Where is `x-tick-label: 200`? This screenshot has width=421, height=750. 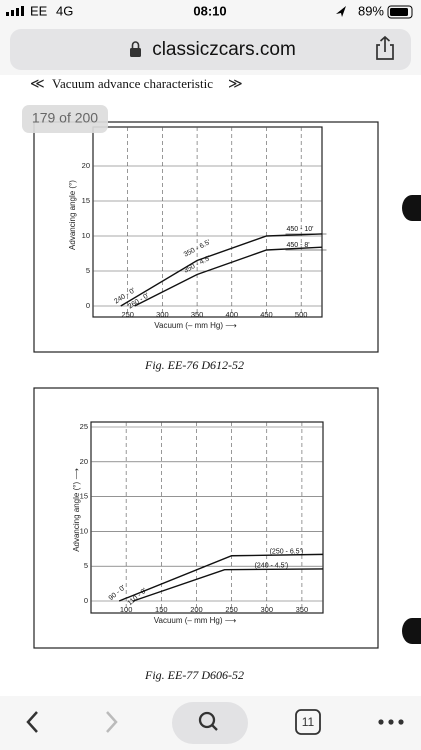
x-tick-label: 200 is located at coordinates (196, 609).